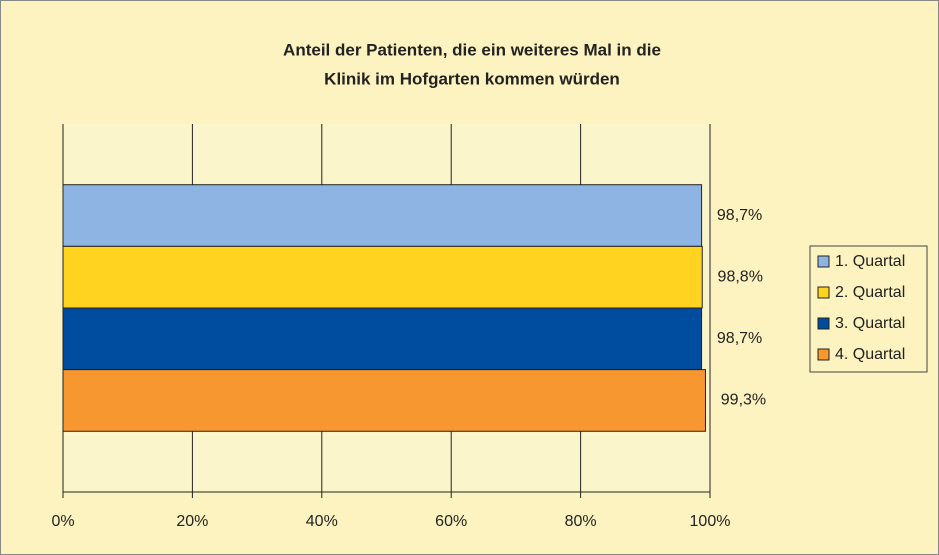  Describe the element at coordinates (472, 78) in the screenshot. I see `chart-title: Klinik im Hofgarten kommen würden` at that location.